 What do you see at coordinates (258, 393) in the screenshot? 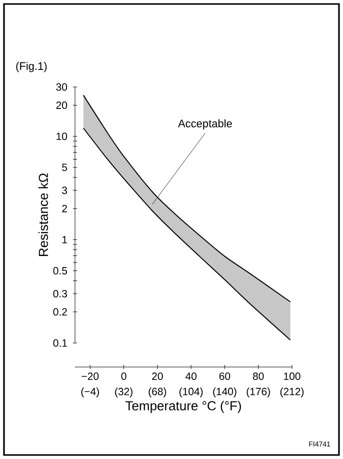
I see `x2-tick-label: (176)` at bounding box center [258, 393].